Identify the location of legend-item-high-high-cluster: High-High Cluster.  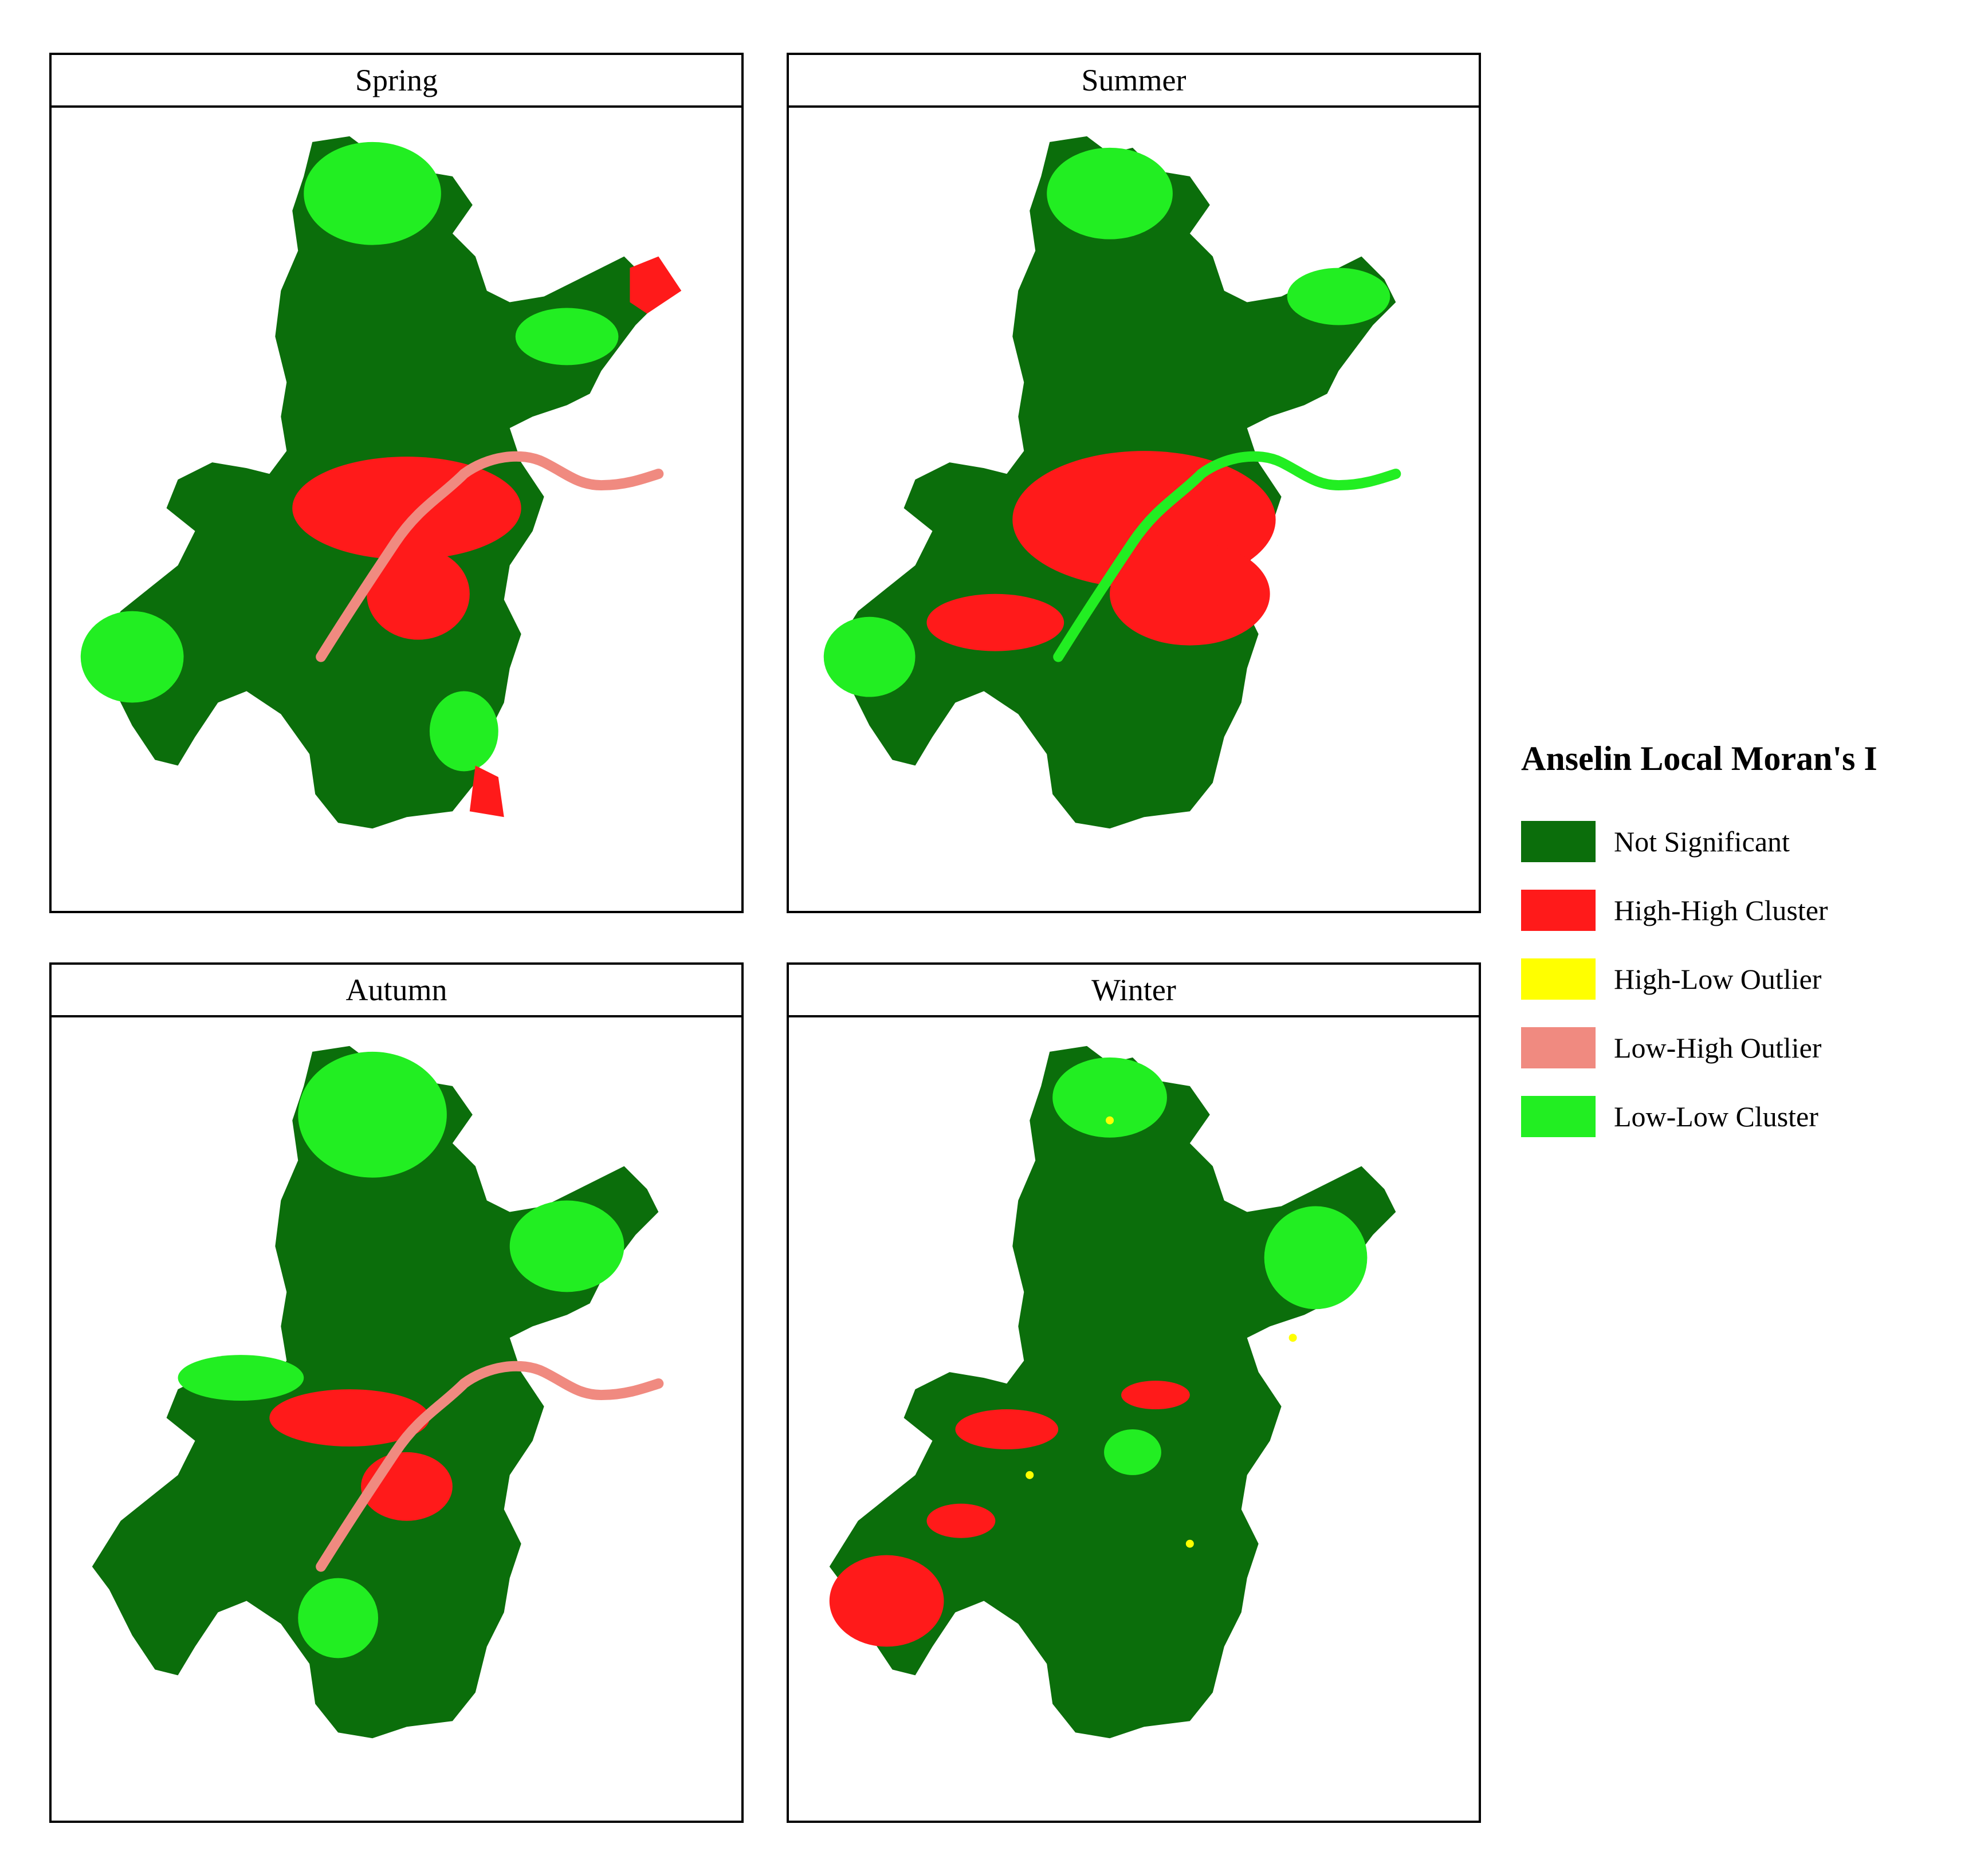
(1750, 910).